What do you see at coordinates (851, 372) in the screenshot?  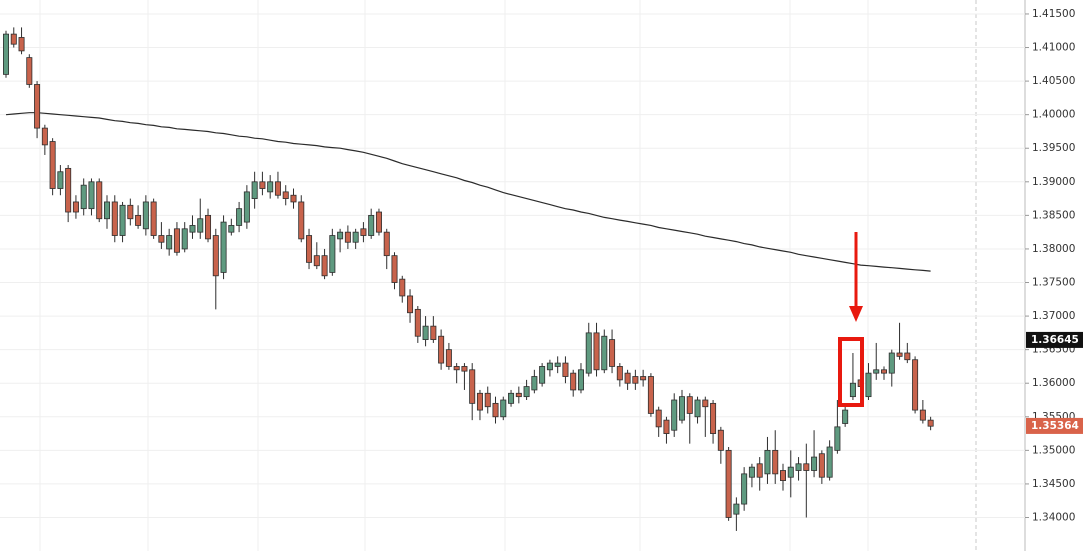 I see `highlight-box` at bounding box center [851, 372].